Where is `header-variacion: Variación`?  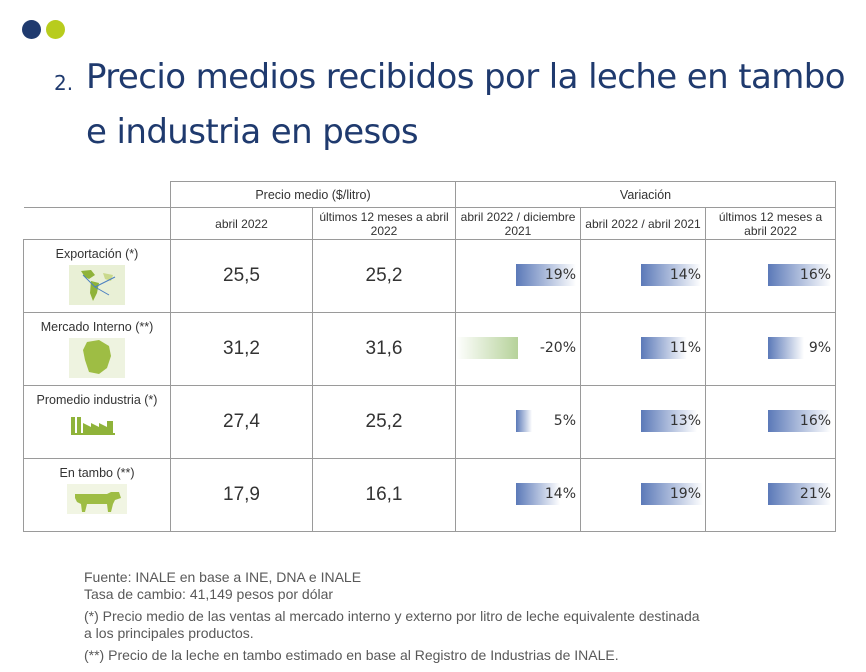
header-variacion: Variación is located at coordinates (646, 194).